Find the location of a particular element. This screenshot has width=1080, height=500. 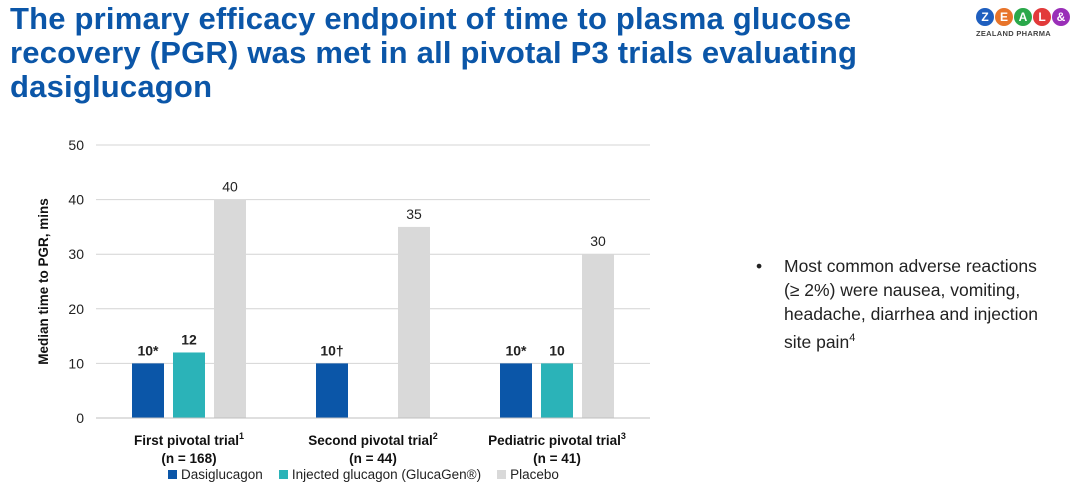

bar-value-label: 10 is located at coordinates (557, 350).